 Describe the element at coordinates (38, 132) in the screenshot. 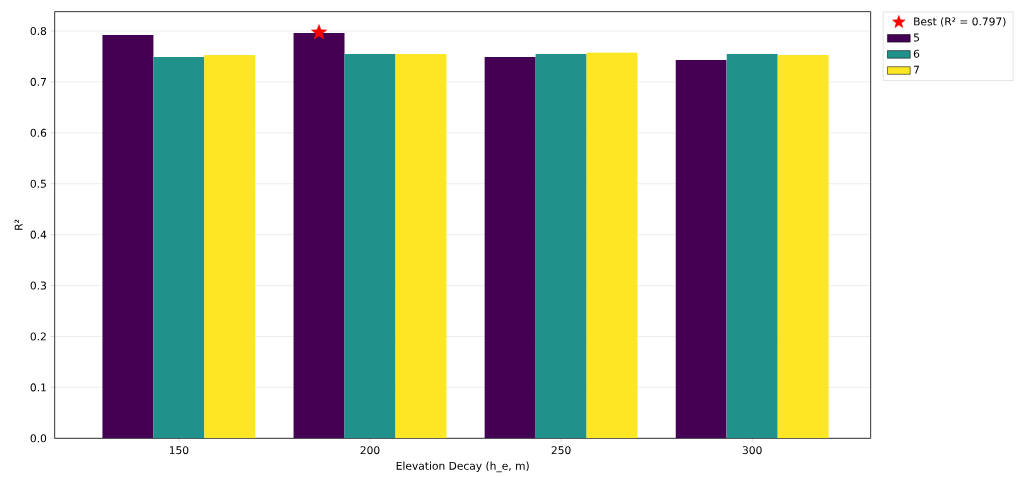

I see `y-tick-label: 0.6` at that location.